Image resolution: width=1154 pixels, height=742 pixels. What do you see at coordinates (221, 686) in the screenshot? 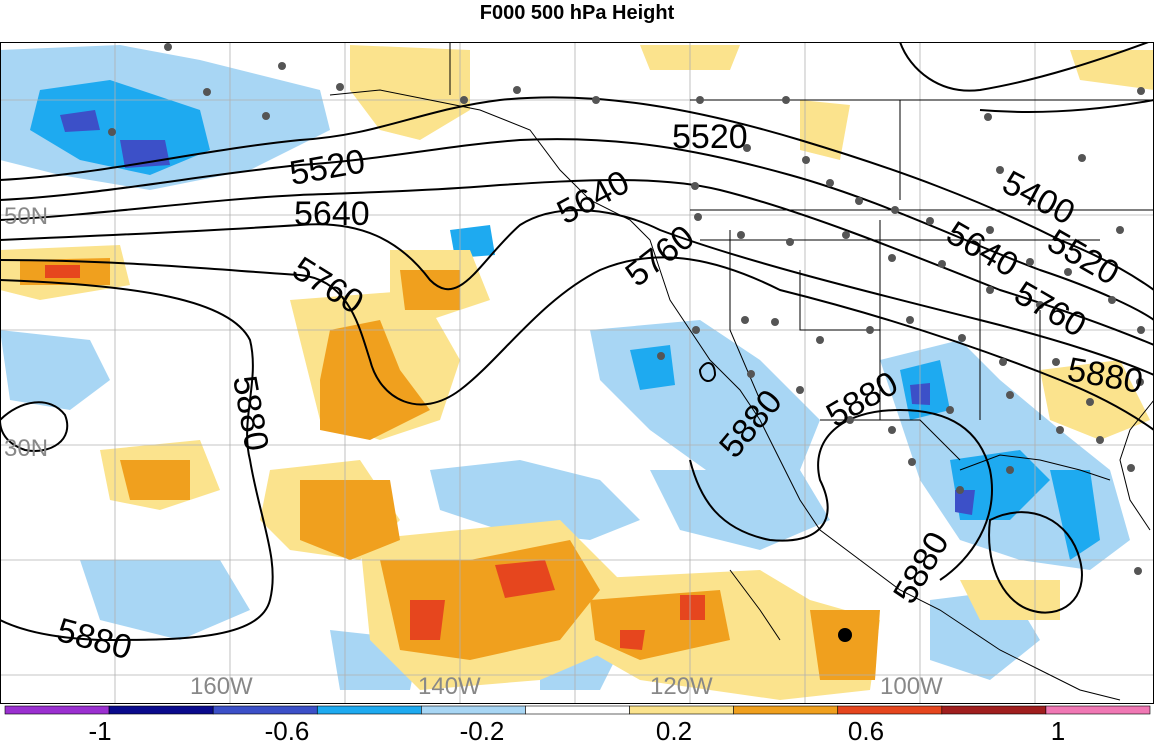
I see `lon-label-160w: 160W` at bounding box center [221, 686].